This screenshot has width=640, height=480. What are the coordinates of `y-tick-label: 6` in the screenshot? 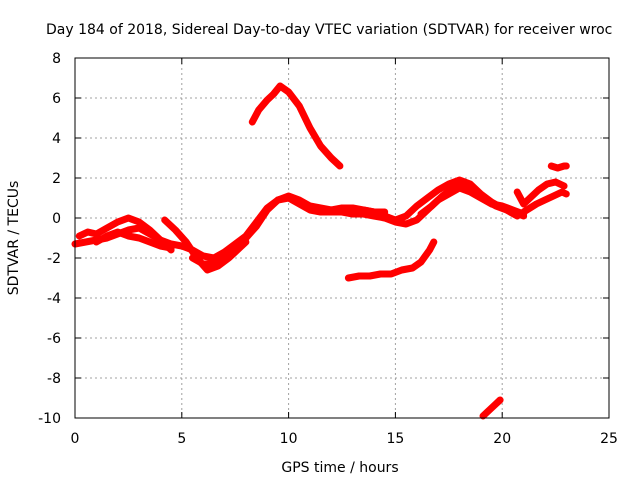 It's located at (56, 99).